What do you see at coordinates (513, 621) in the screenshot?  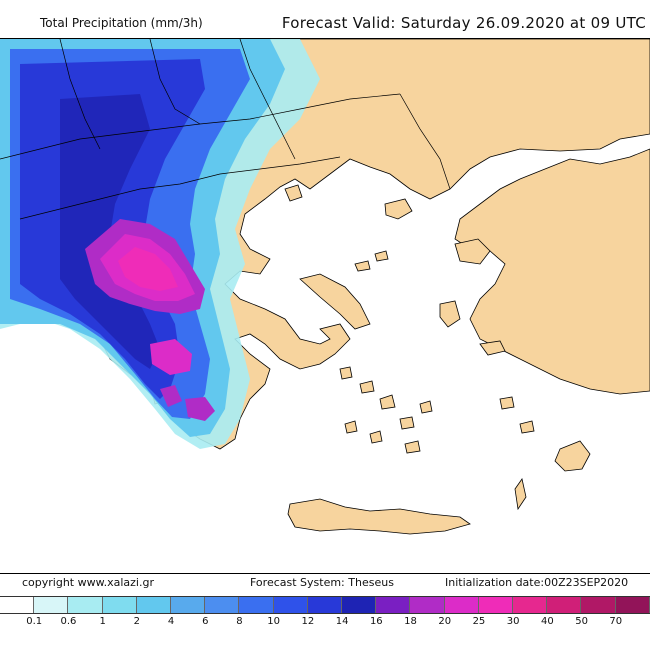 I see `legend-tick-label: 30` at bounding box center [513, 621].